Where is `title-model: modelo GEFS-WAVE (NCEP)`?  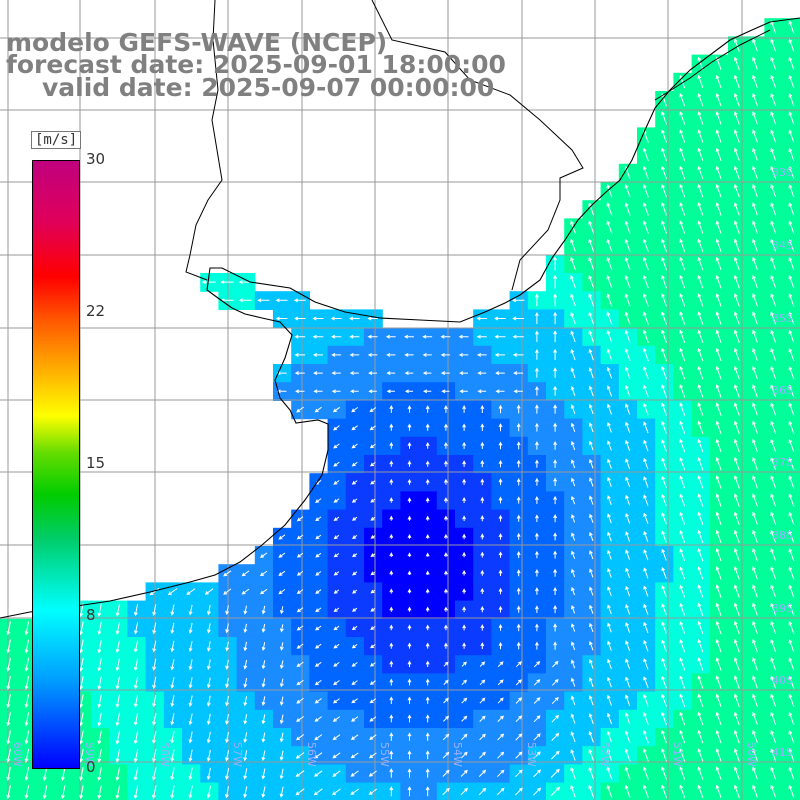 title-model: modelo GEFS-WAVE (NCEP) is located at coordinates (197, 42).